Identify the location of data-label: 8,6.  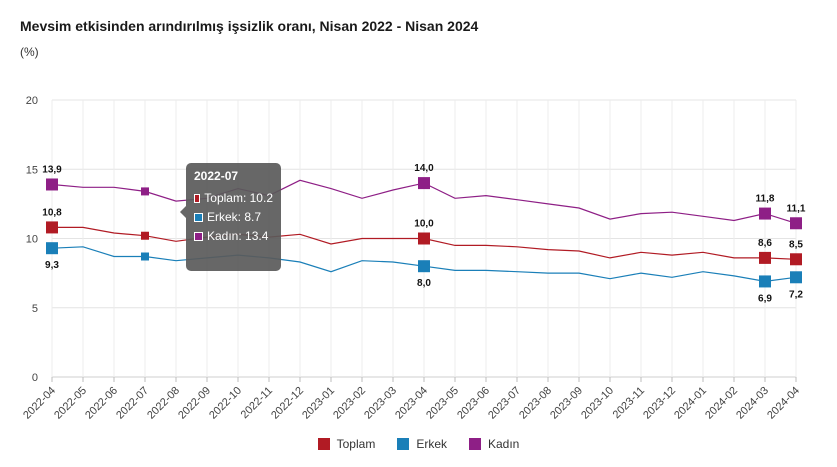
(765, 243).